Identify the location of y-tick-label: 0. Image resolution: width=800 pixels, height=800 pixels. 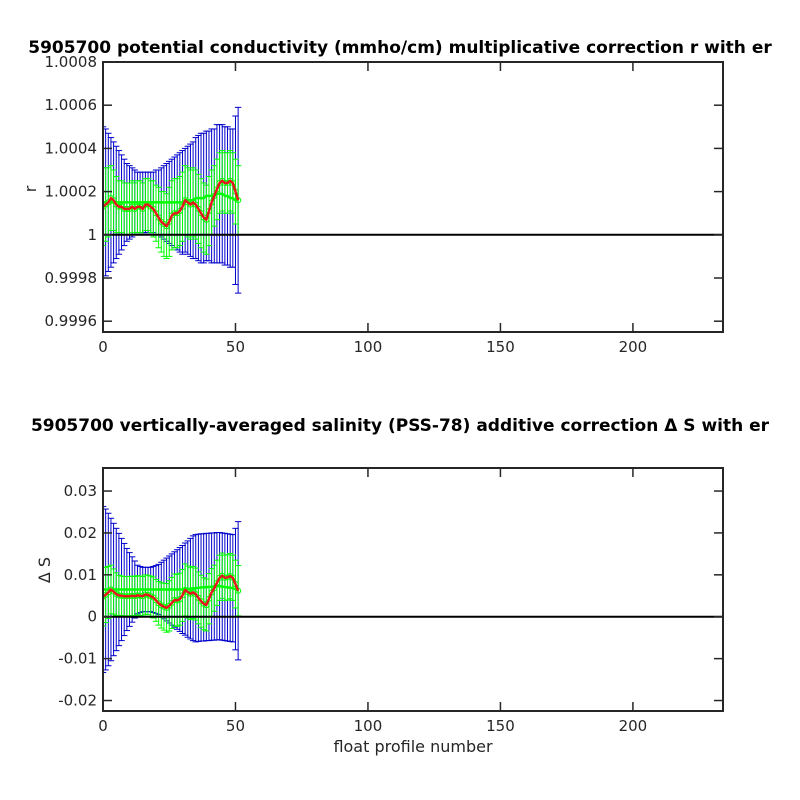
(92, 617).